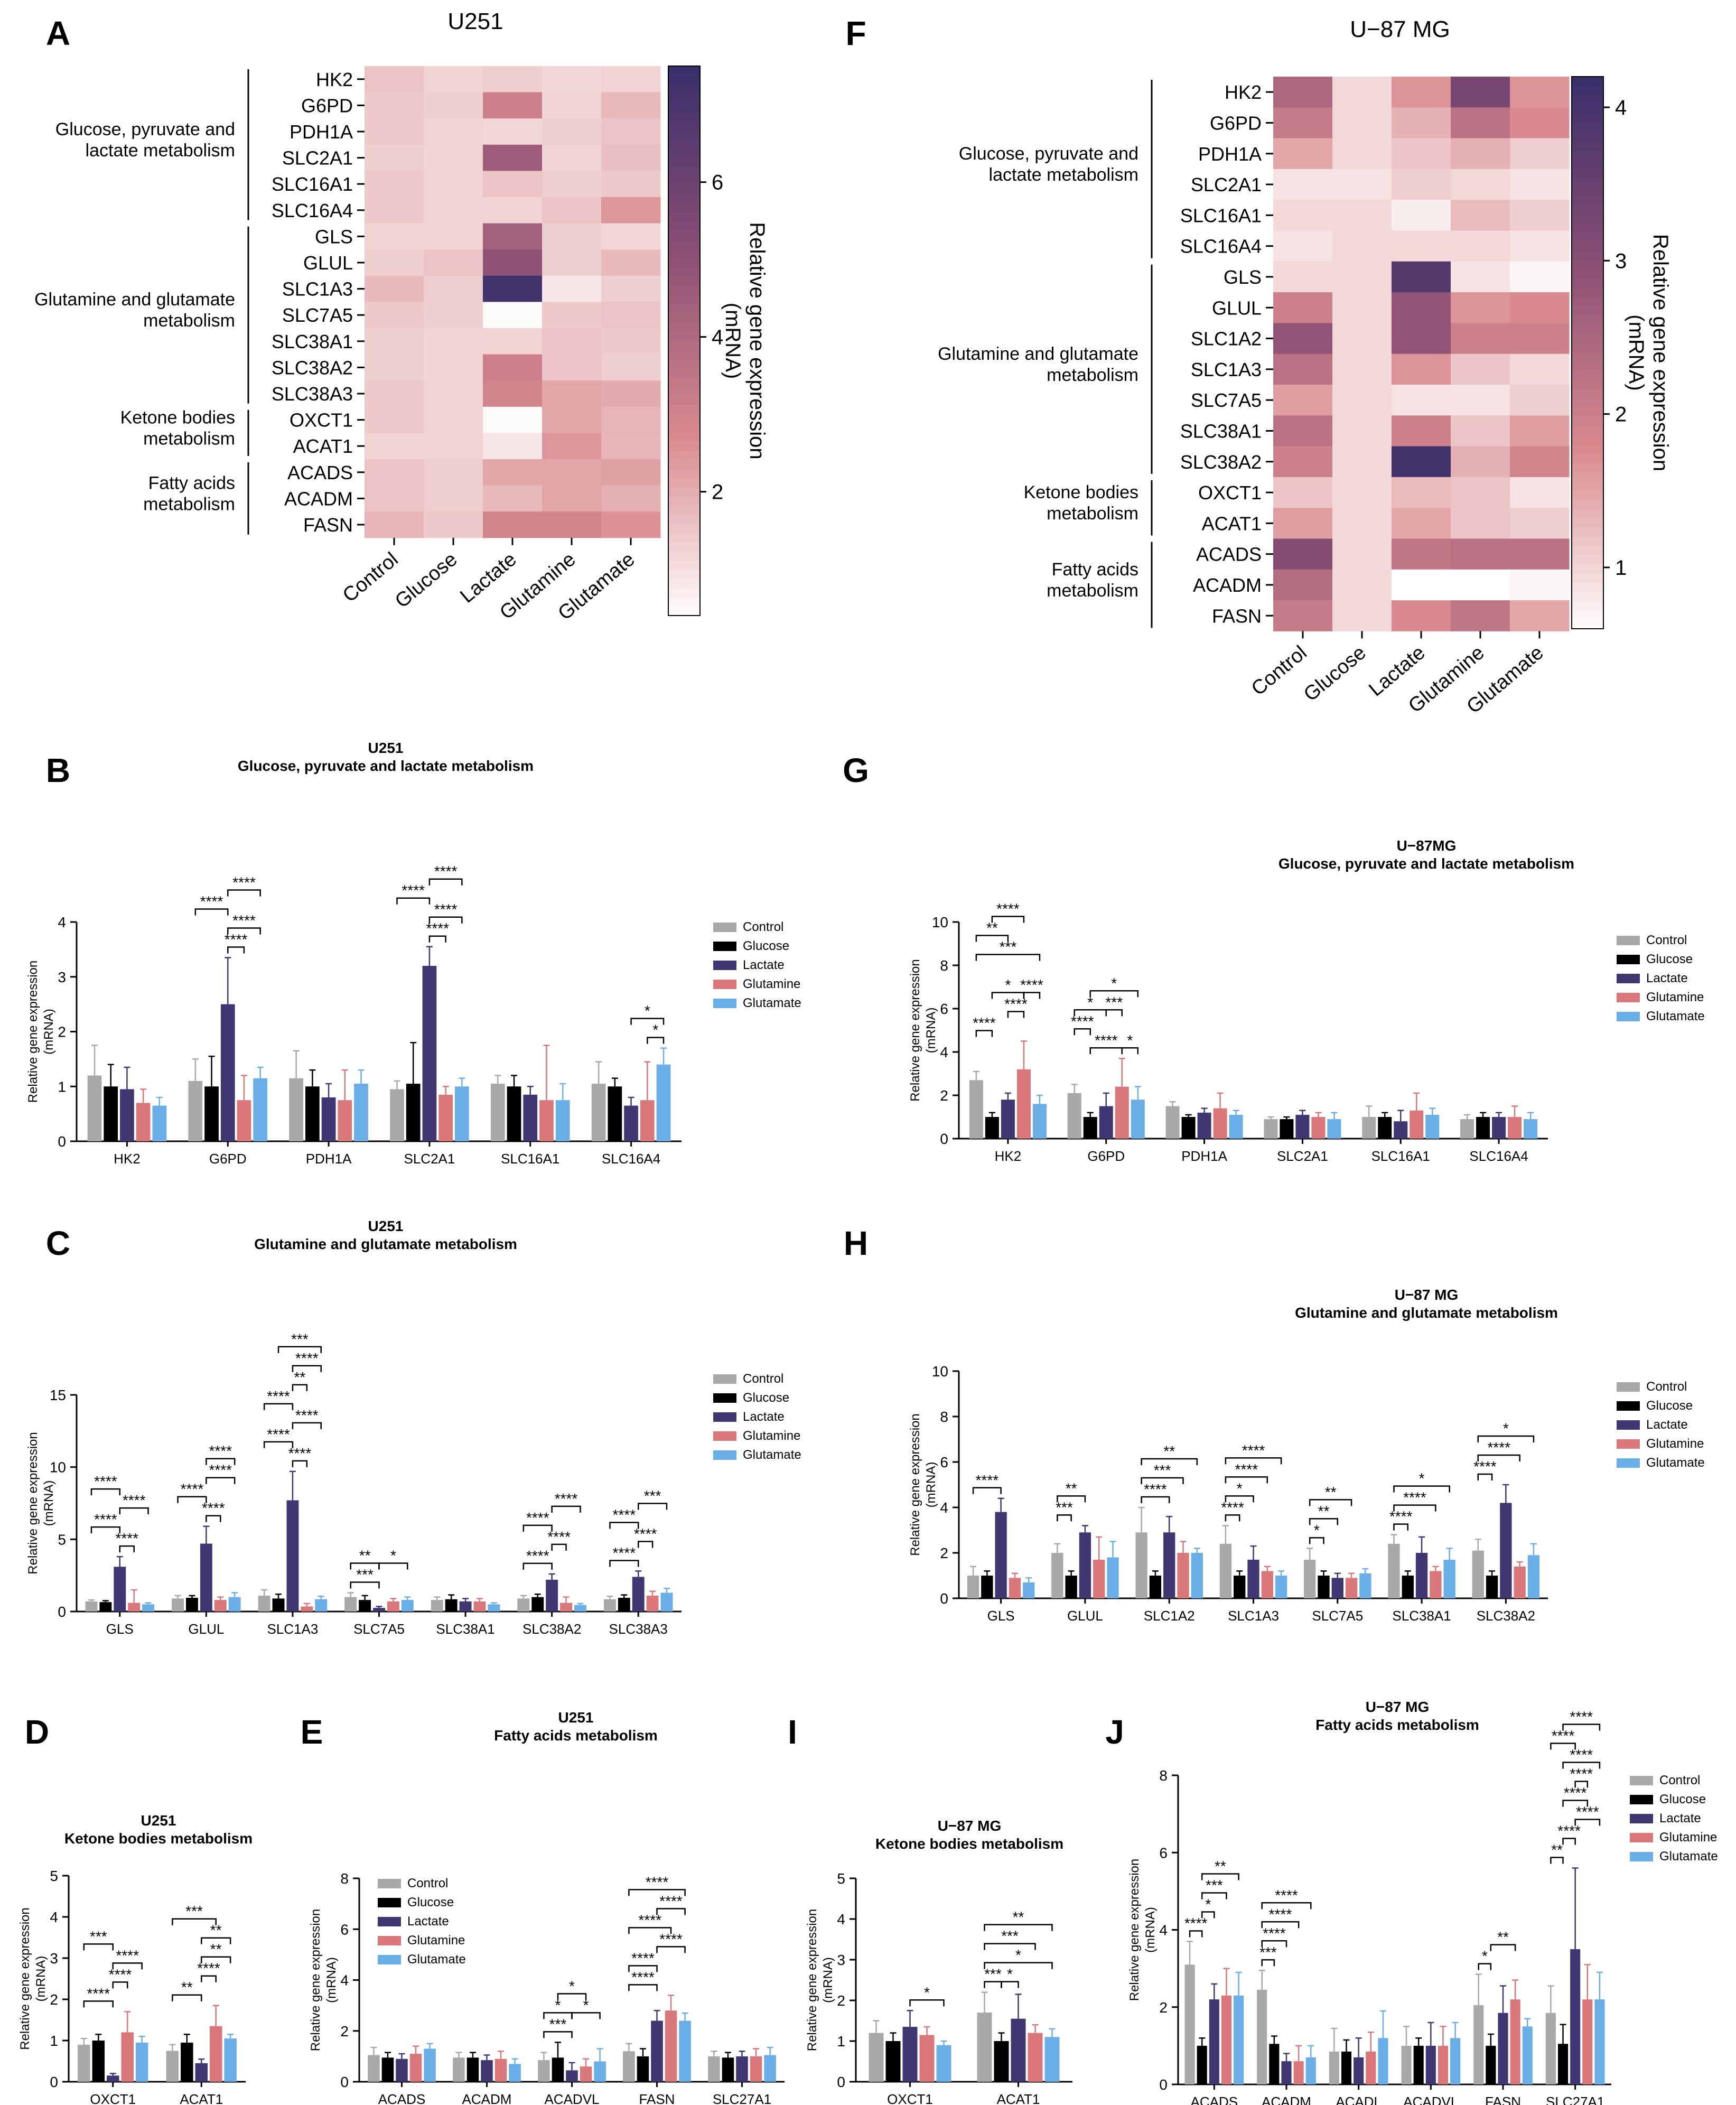 The width and height of the screenshot is (1736, 2105). Describe the element at coordinates (228, 1159) in the screenshot. I see `x-tick-label: G6PD` at that location.